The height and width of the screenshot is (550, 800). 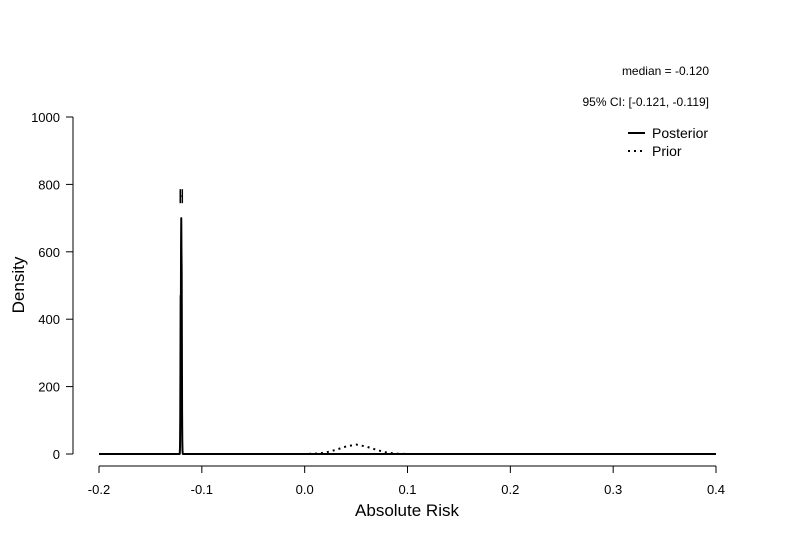 I want to click on x-axis: -0.2 -0.1 0.0 0.1 0.2 0.3 0.4, so click(x=406, y=481).